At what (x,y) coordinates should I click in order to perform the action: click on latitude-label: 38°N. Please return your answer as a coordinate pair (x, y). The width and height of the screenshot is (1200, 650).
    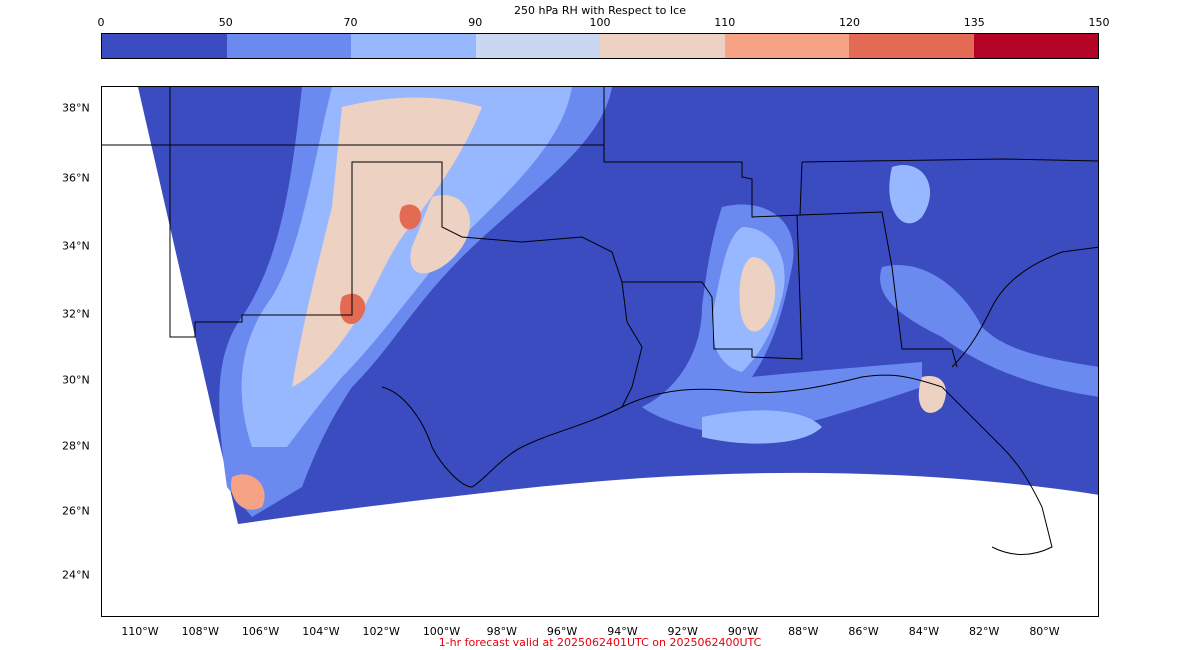
    Looking at the image, I should click on (76, 108).